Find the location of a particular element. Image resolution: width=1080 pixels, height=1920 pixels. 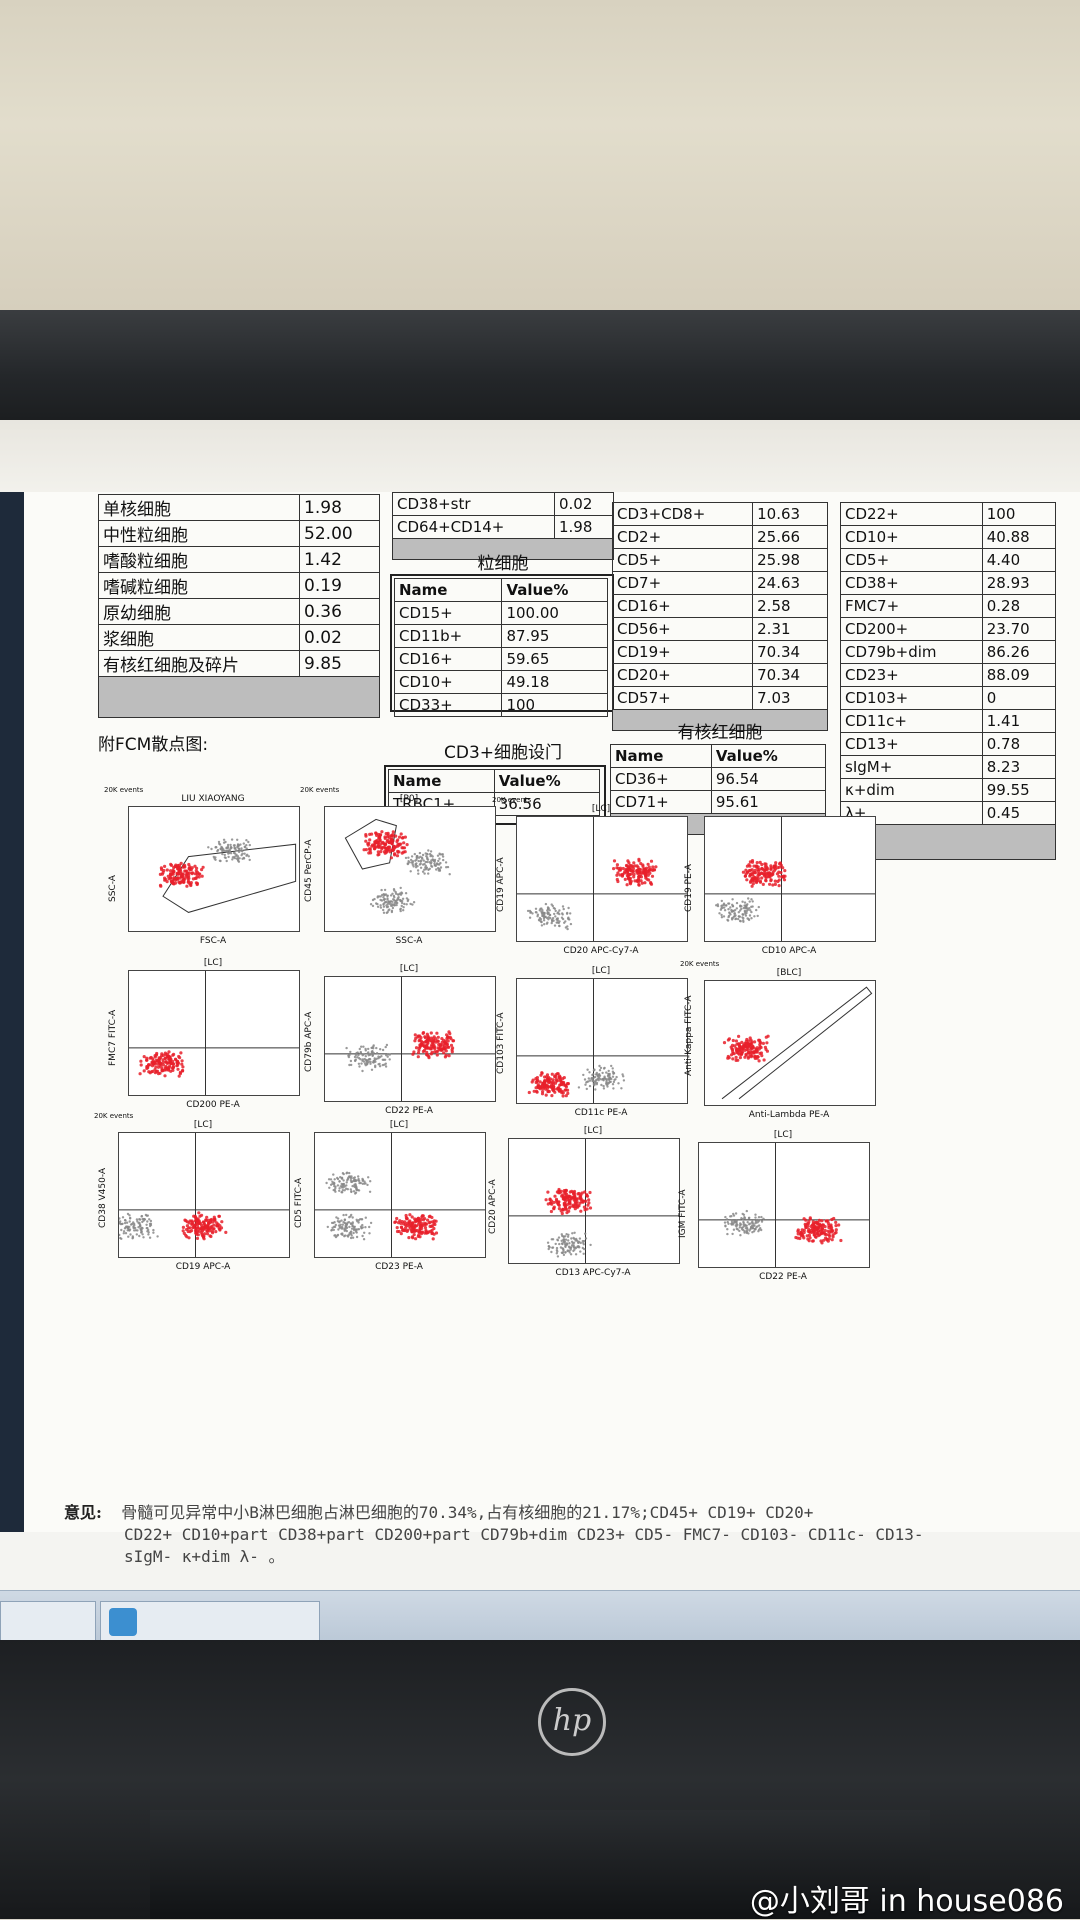

scatter-plot: [LC] CD23 PE-A CD5 FITC-A is located at coordinates (390, 1196).